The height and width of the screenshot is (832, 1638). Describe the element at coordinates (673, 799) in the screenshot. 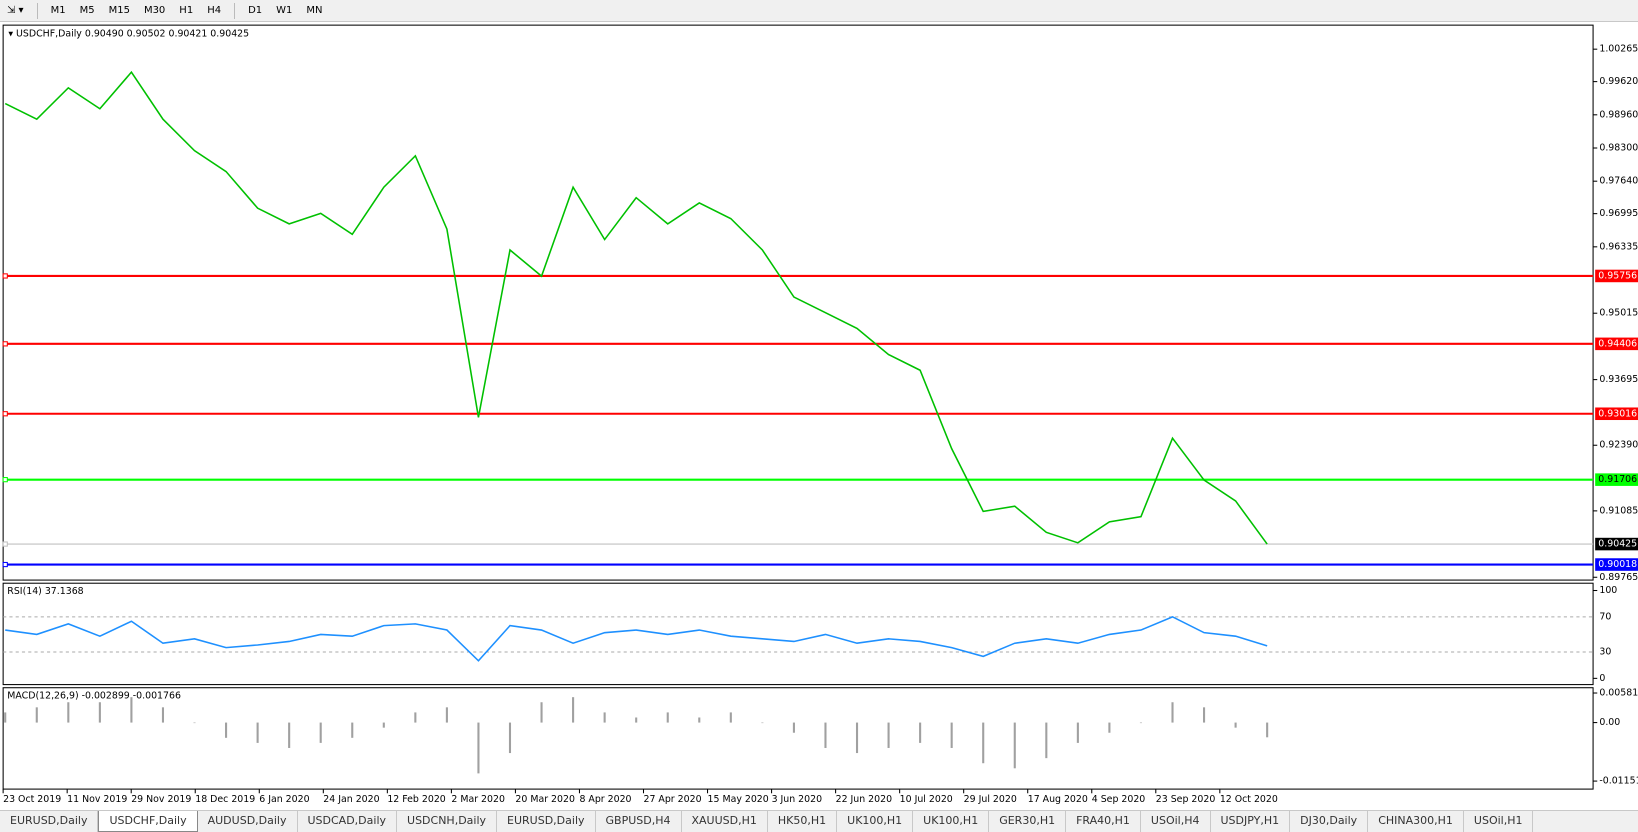

I see `x-tick-label: 27 Apr 2020` at that location.